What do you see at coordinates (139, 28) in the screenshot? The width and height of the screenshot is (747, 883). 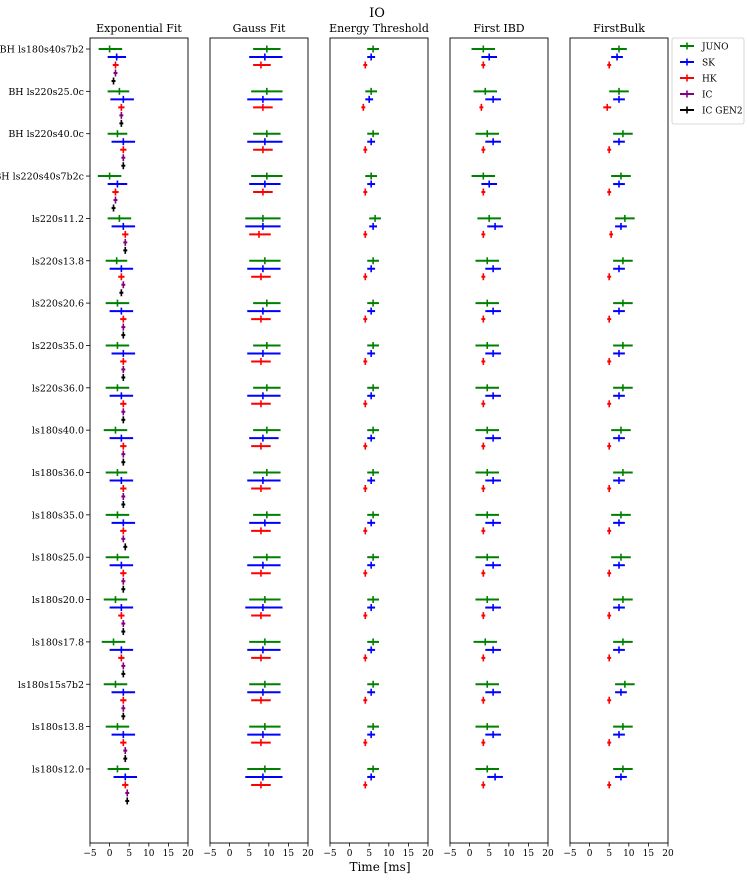 I see `panel-title: Exponential Fit` at bounding box center [139, 28].